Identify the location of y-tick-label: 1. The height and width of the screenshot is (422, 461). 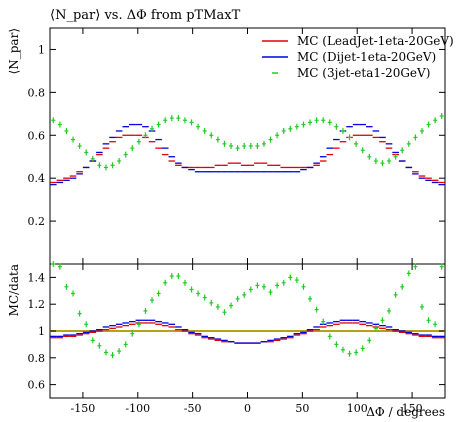
(41, 331).